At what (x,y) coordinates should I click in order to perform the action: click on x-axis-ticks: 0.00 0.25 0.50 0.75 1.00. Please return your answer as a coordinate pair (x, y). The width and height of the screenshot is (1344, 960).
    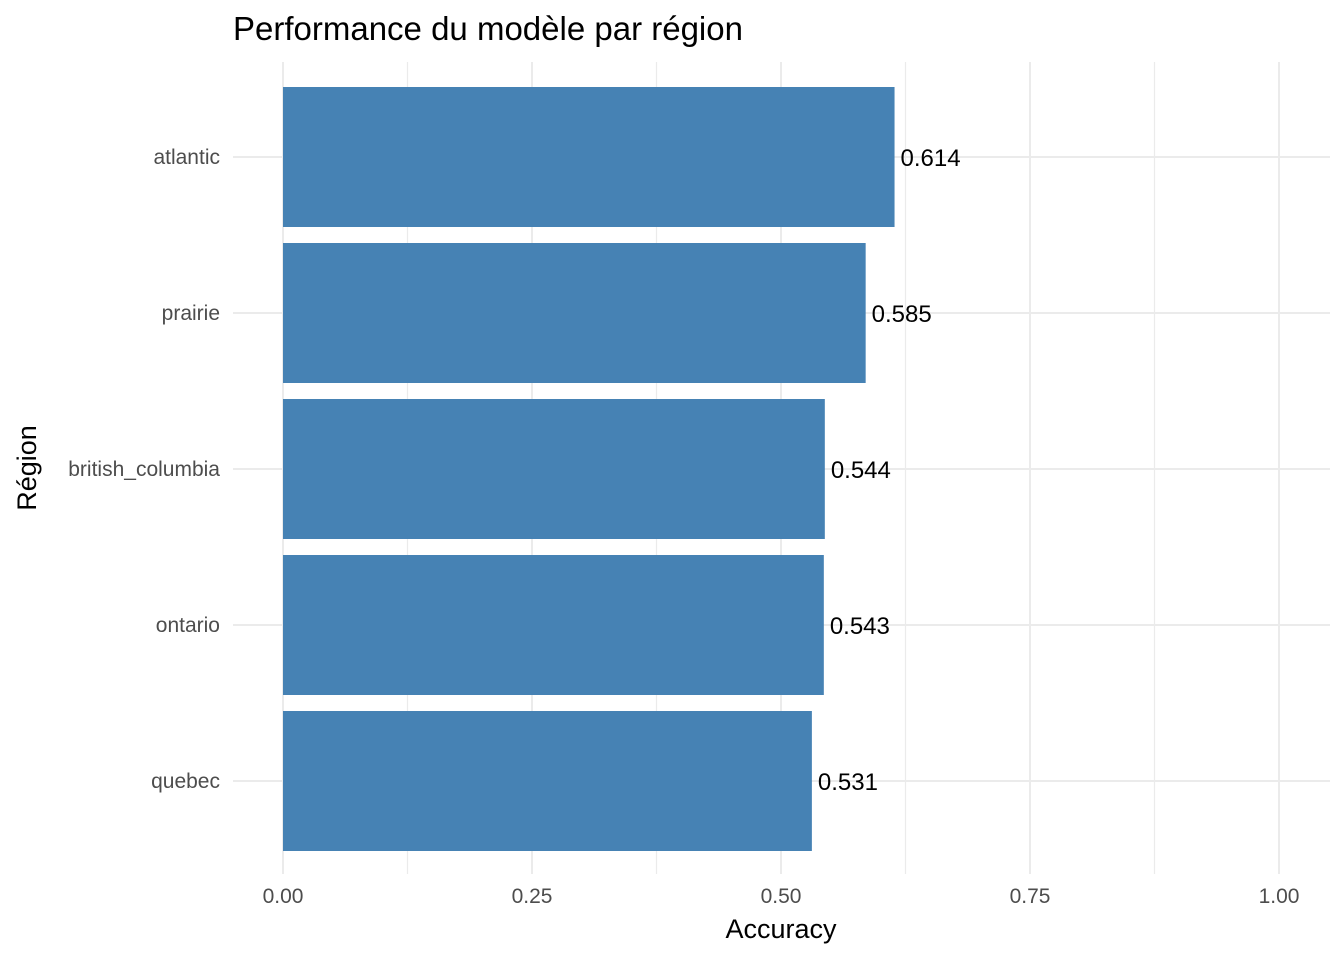
    Looking at the image, I should click on (781, 896).